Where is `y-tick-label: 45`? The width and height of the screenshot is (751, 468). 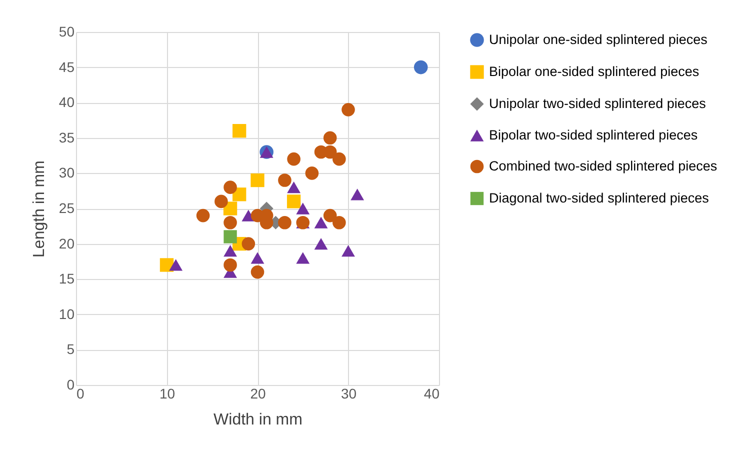
y-tick-label: 45 is located at coordinates (66, 66).